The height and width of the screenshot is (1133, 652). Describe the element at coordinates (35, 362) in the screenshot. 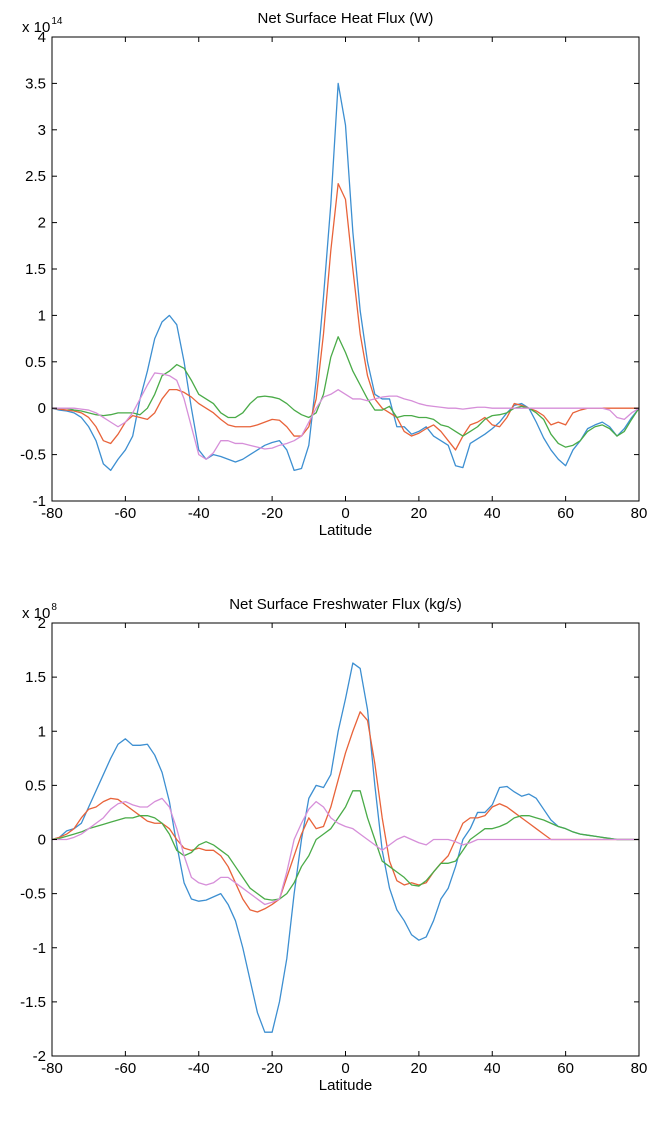

I see `heat-y-tick-label: 0.5` at that location.